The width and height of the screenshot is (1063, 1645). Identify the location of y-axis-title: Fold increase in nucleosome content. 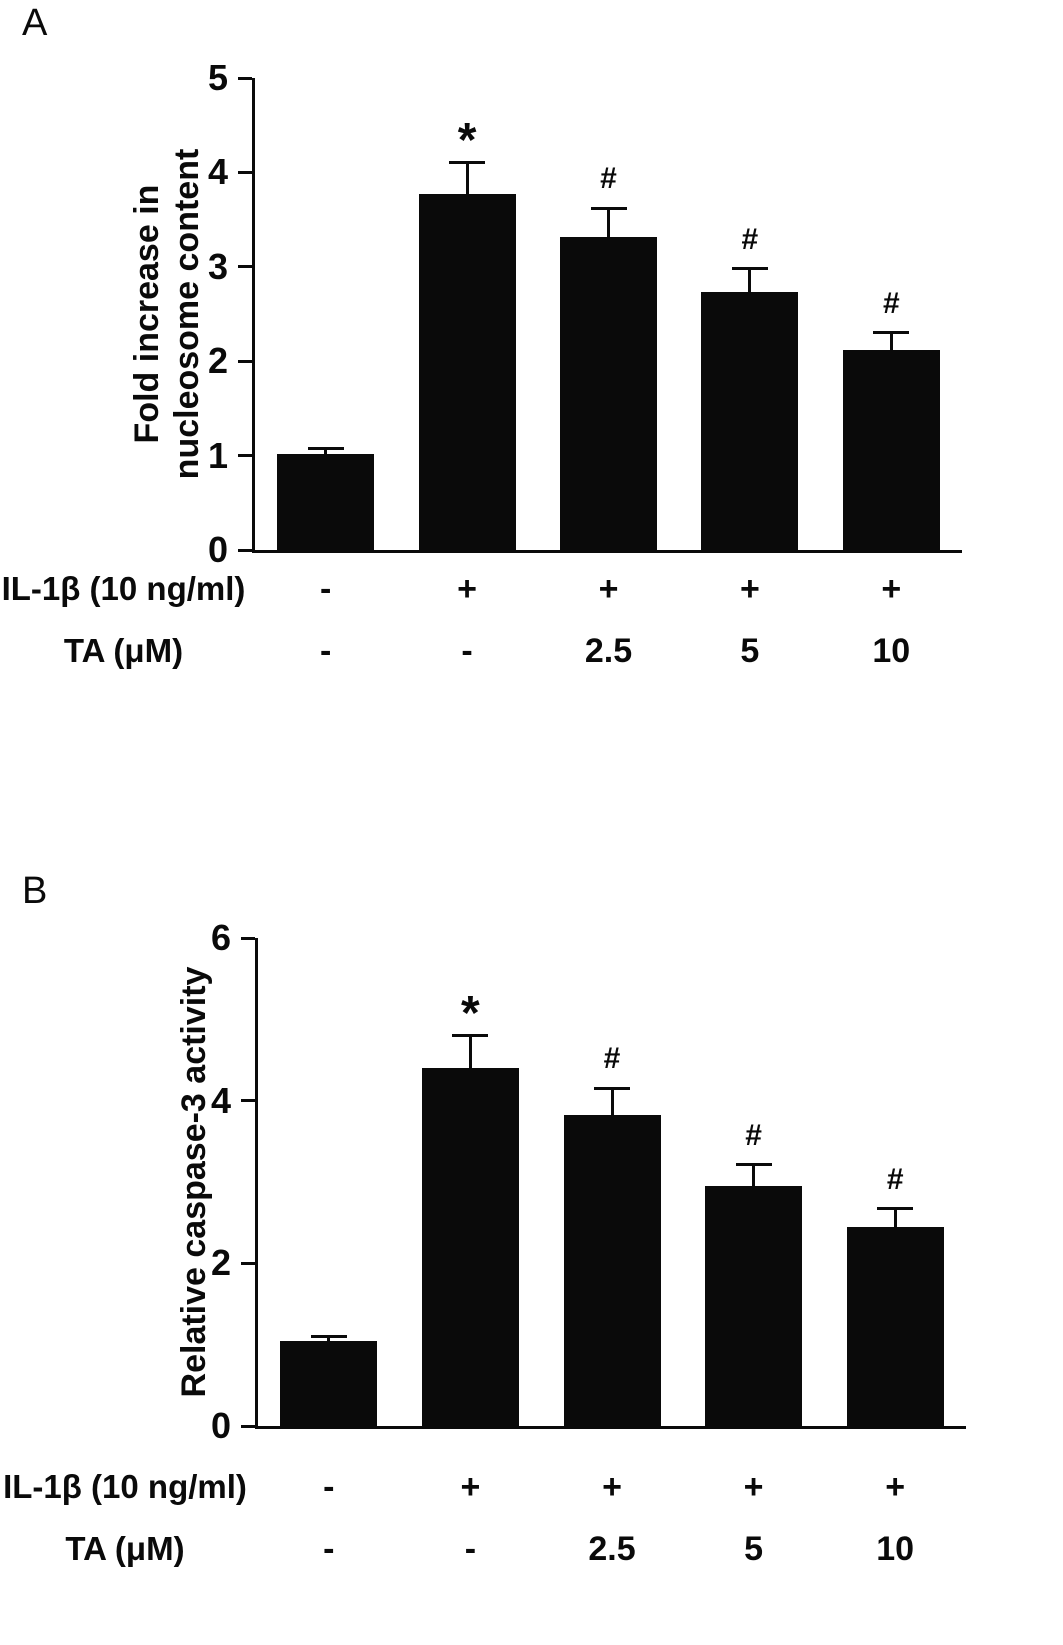
(167, 314).